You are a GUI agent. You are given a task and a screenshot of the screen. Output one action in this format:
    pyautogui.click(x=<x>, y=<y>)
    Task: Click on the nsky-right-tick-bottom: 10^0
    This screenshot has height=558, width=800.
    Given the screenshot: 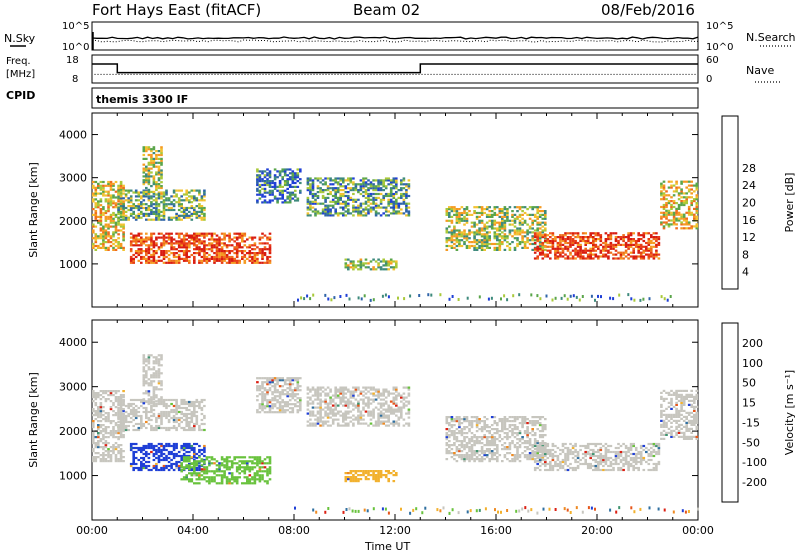 What is the action you would take?
    pyautogui.click(x=719, y=47)
    